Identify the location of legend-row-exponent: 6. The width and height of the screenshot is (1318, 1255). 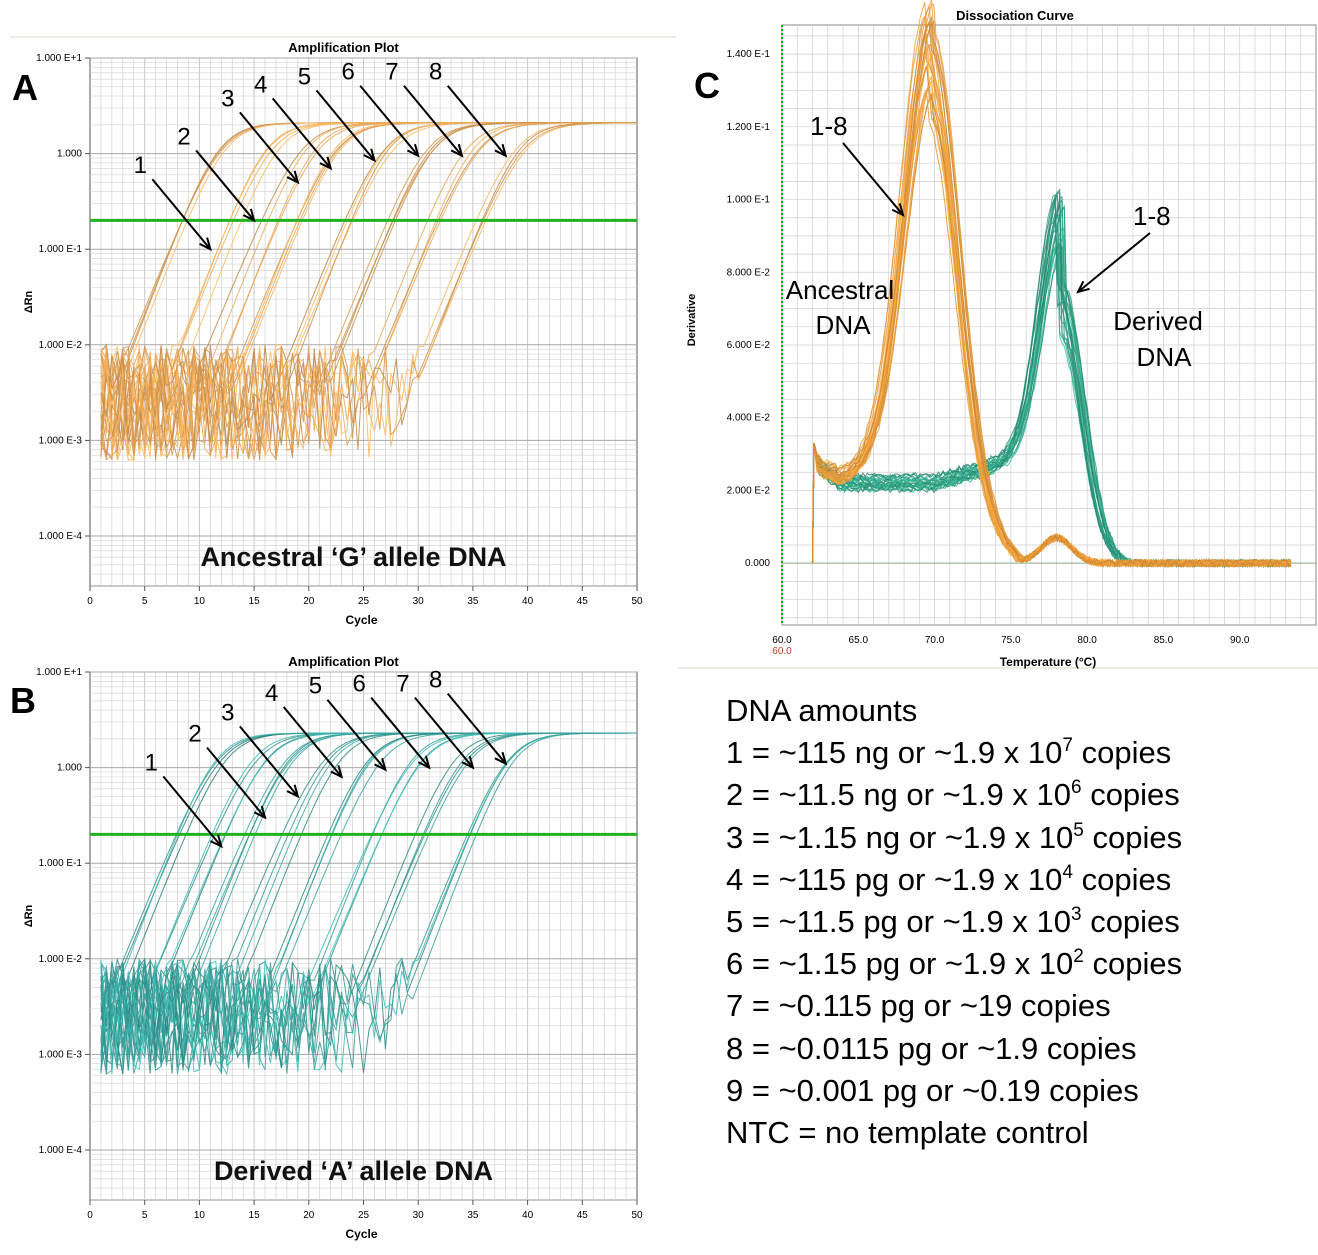
(1076, 788).